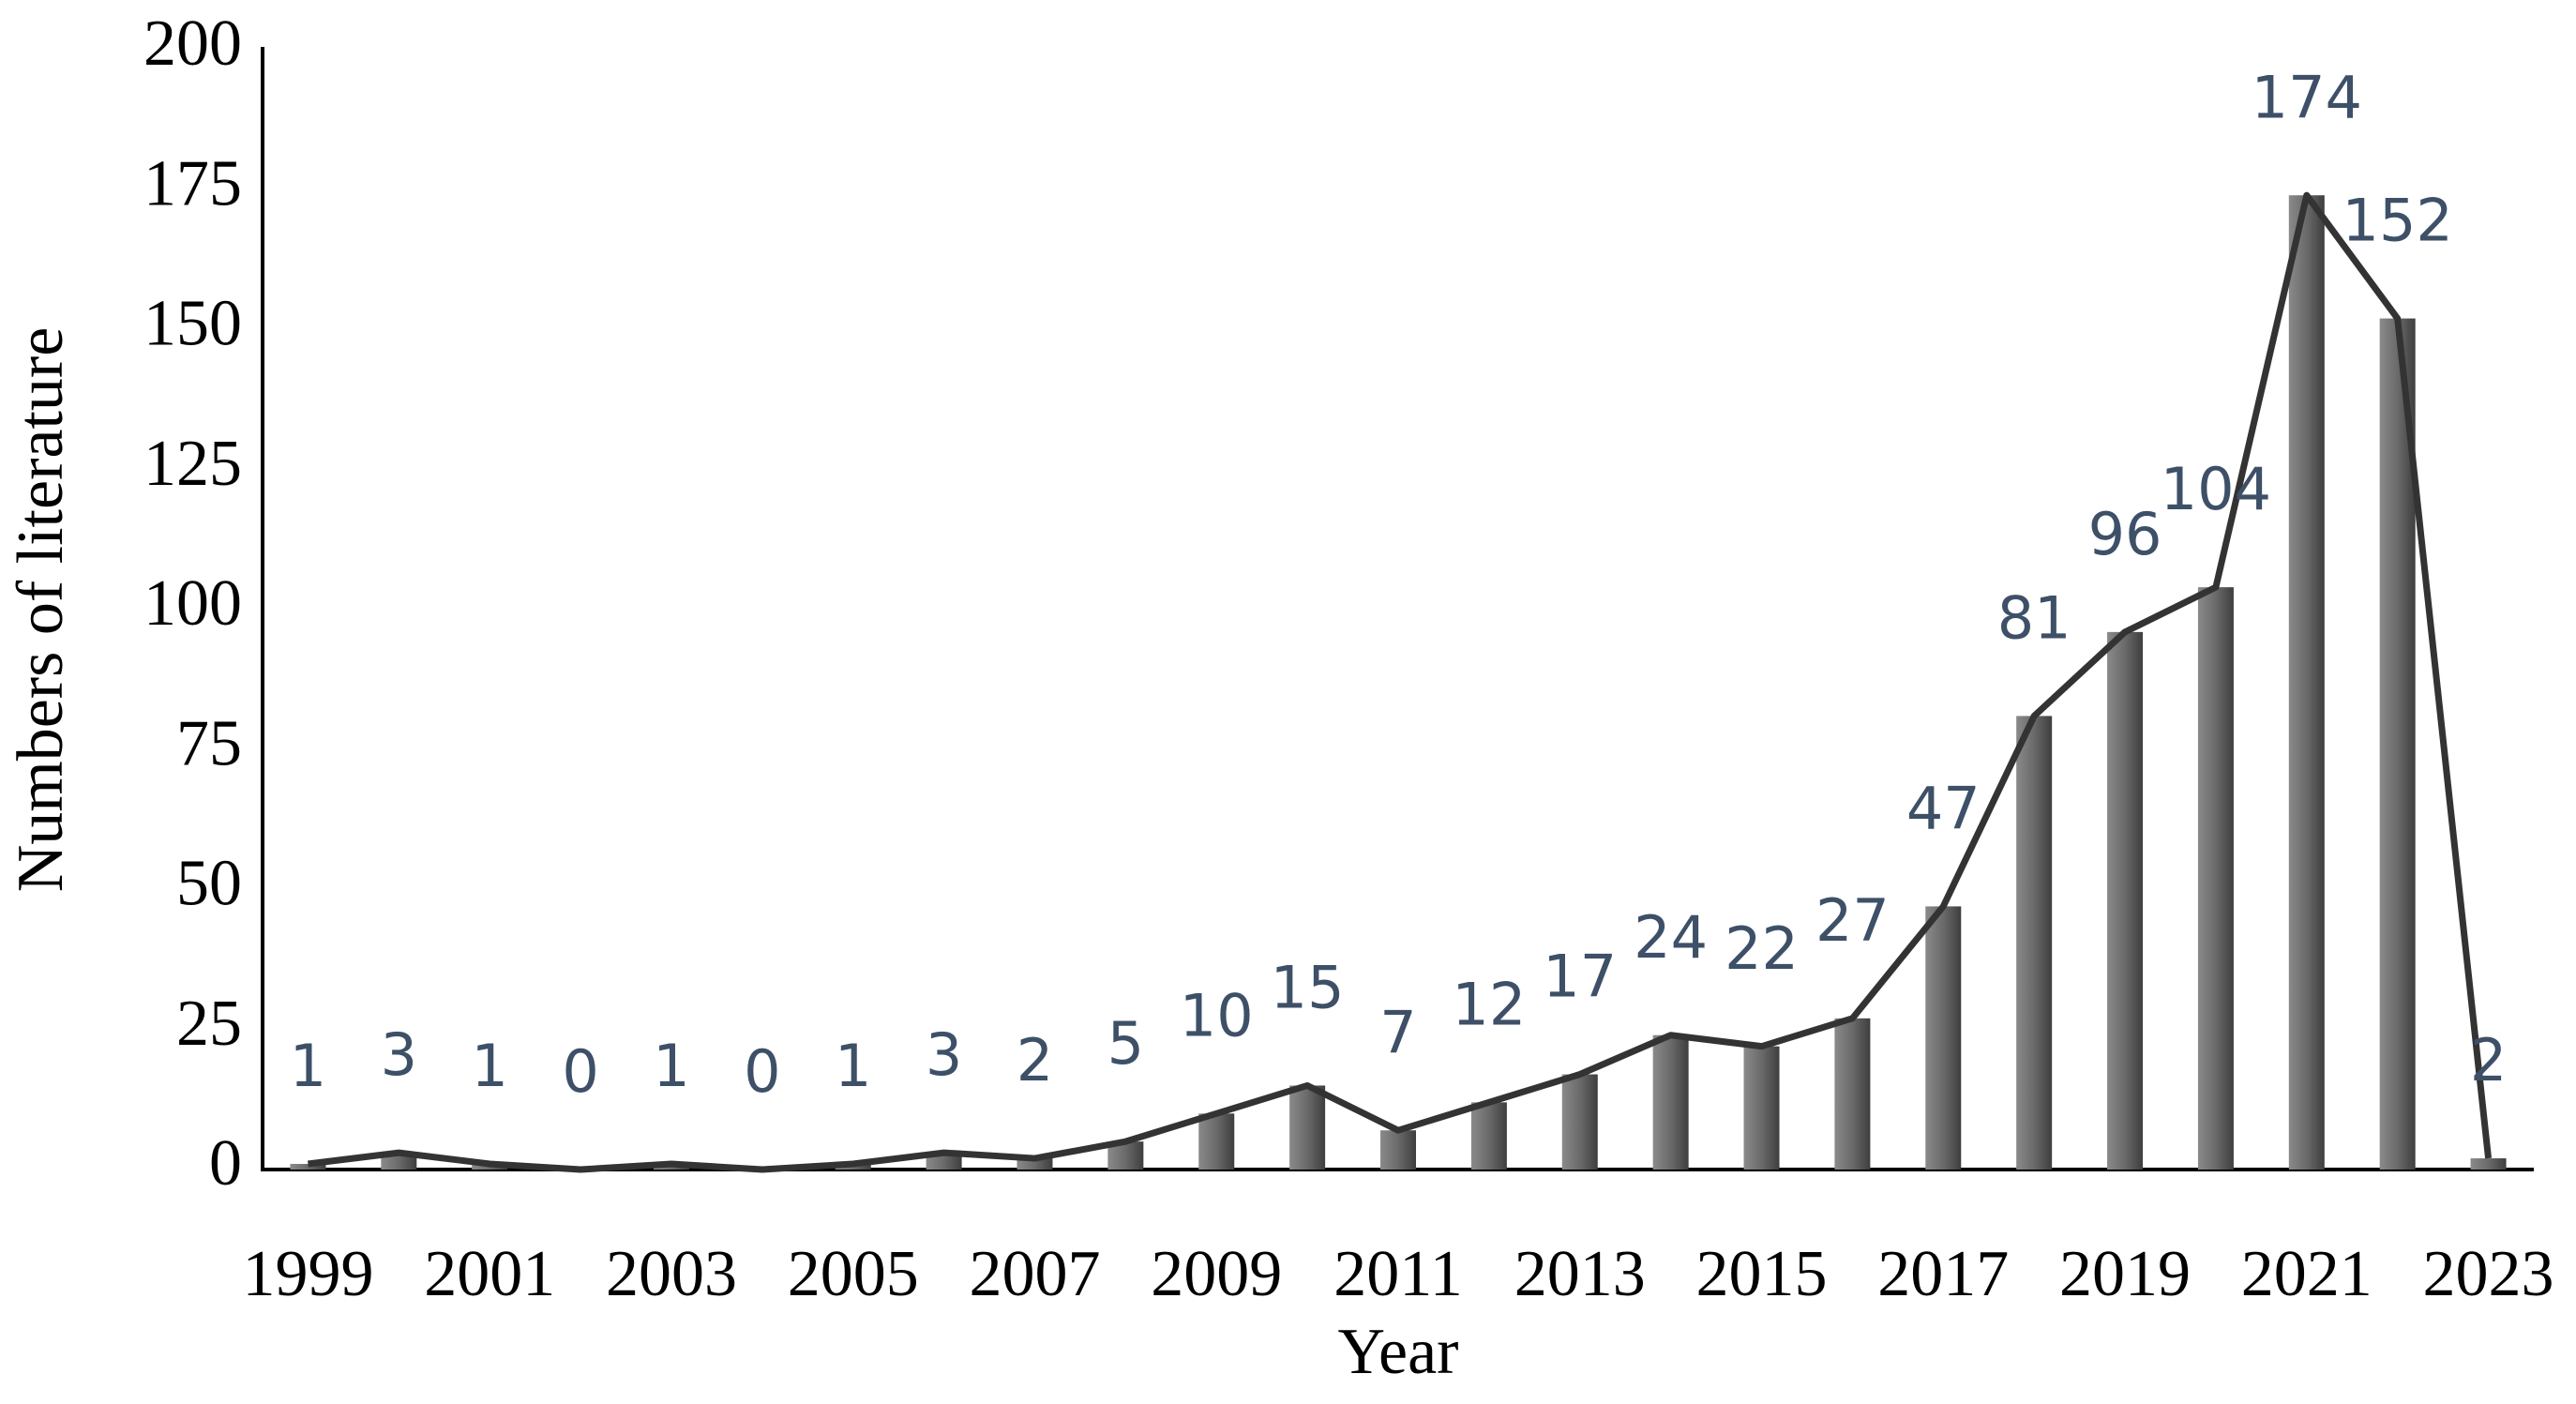  What do you see at coordinates (192, 603) in the screenshot?
I see `y-tick-label: 100` at bounding box center [192, 603].